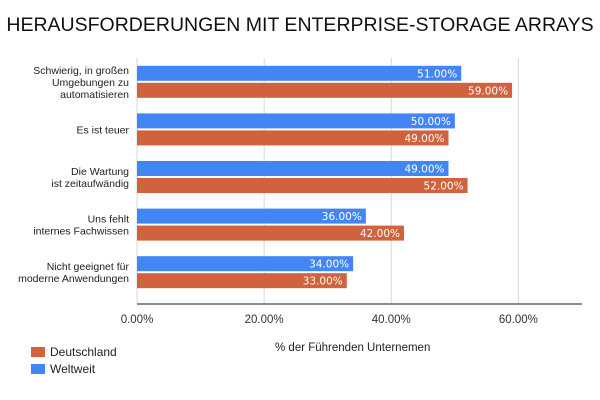 Image resolution: width=600 pixels, height=400 pixels. What do you see at coordinates (109, 220) in the screenshot?
I see `category-label: Uns fehlt` at bounding box center [109, 220].